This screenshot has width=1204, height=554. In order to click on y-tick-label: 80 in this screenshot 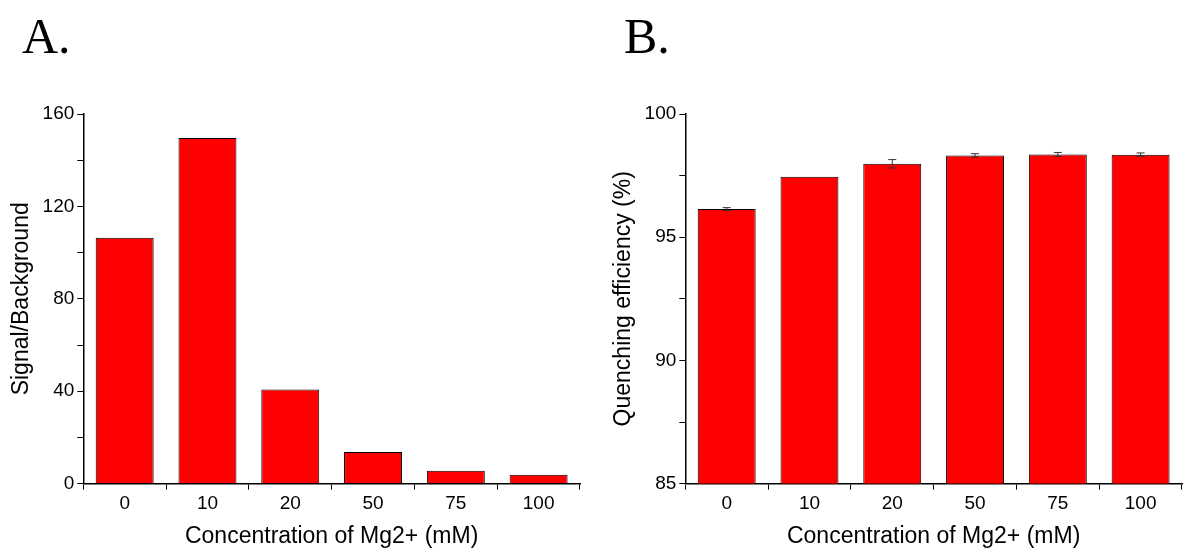, I will do `click(64, 298)`.